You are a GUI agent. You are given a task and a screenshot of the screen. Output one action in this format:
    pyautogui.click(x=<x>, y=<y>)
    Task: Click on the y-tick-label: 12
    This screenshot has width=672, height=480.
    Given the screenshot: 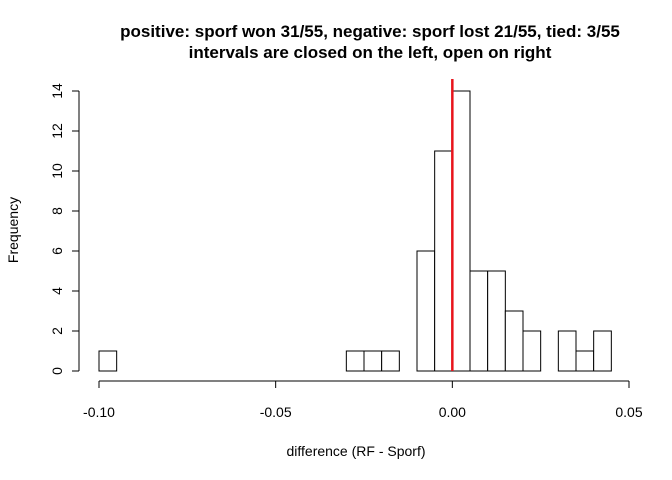 What is the action you would take?
    pyautogui.click(x=57, y=131)
    